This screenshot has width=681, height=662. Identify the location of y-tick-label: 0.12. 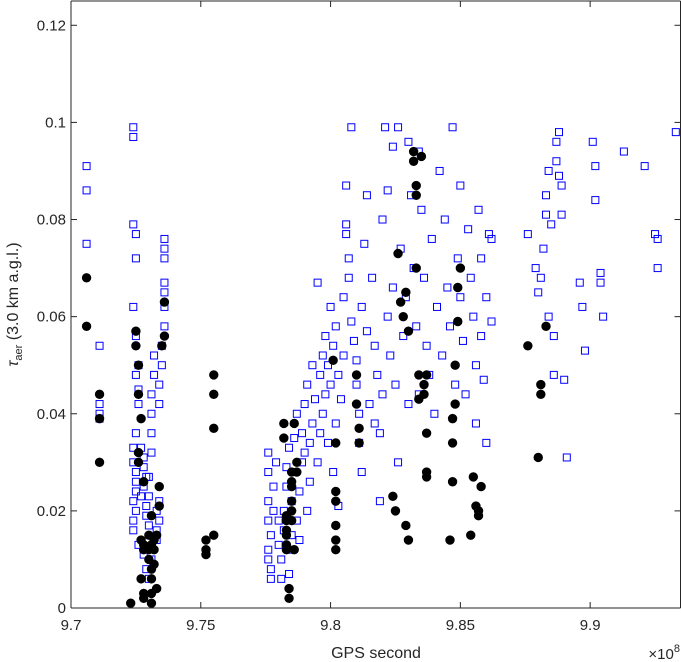
(51, 25).